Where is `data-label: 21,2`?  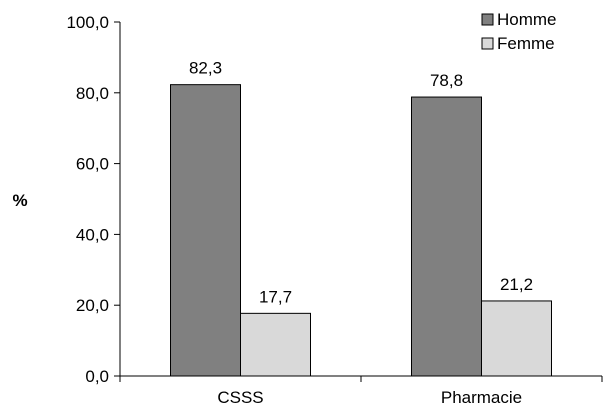 data-label: 21,2 is located at coordinates (516, 284).